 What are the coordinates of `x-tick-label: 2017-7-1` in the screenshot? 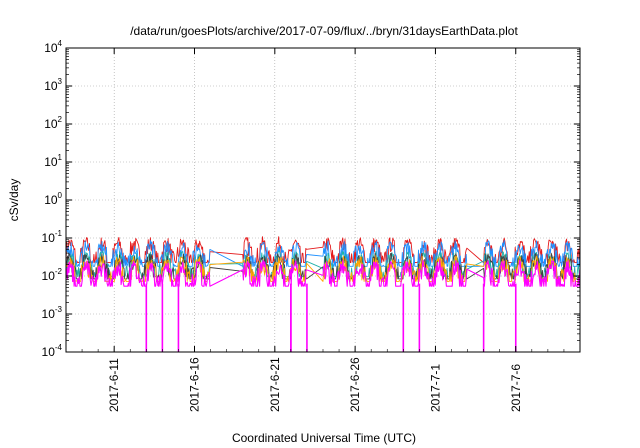 It's located at (435, 388).